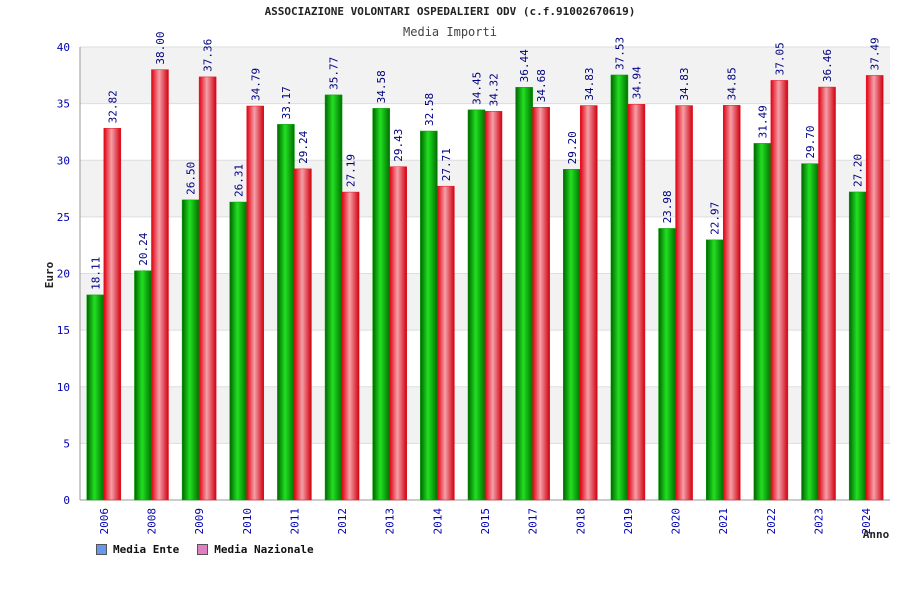  What do you see at coordinates (264, 549) in the screenshot?
I see `legend-label-media-nazionale: Media Nazionale` at bounding box center [264, 549].